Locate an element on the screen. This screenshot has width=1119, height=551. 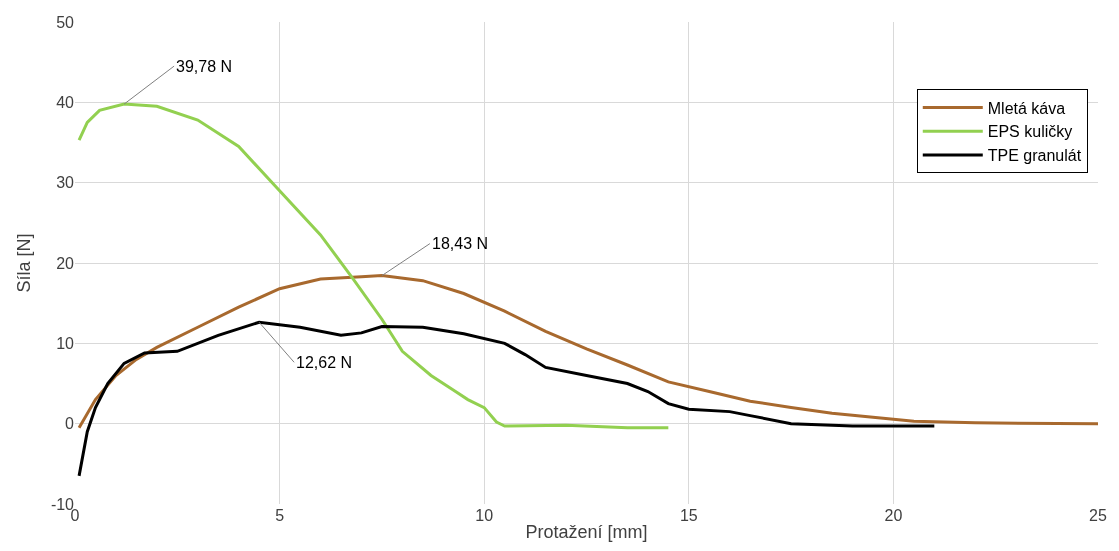
y-tick-label: 20 is located at coordinates (65, 263).